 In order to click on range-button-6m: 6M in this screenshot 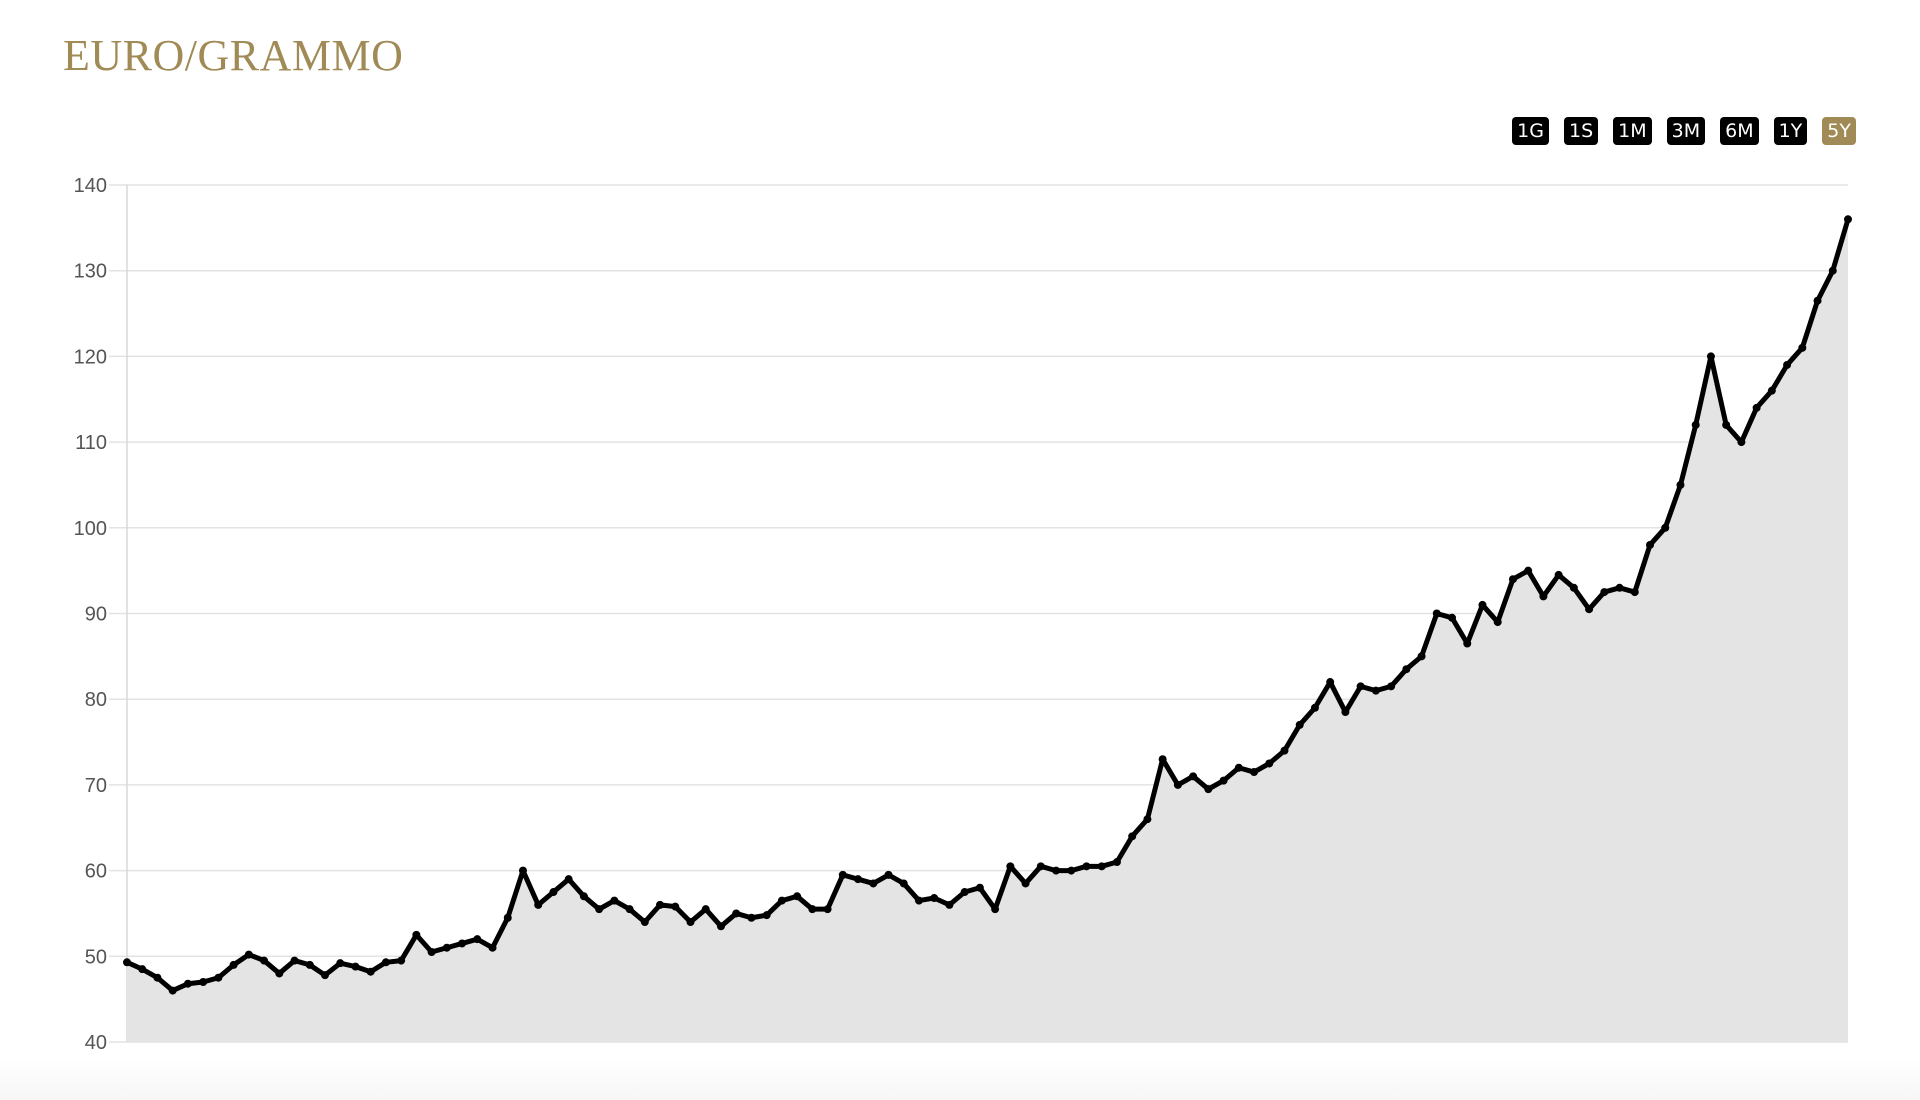, I will do `click(1739, 131)`.